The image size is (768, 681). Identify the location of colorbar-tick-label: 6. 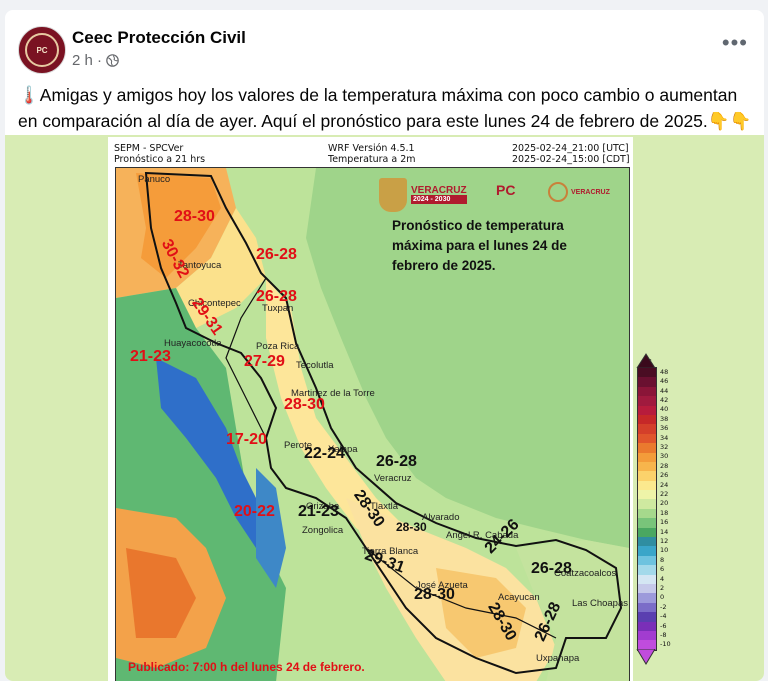
(662, 569).